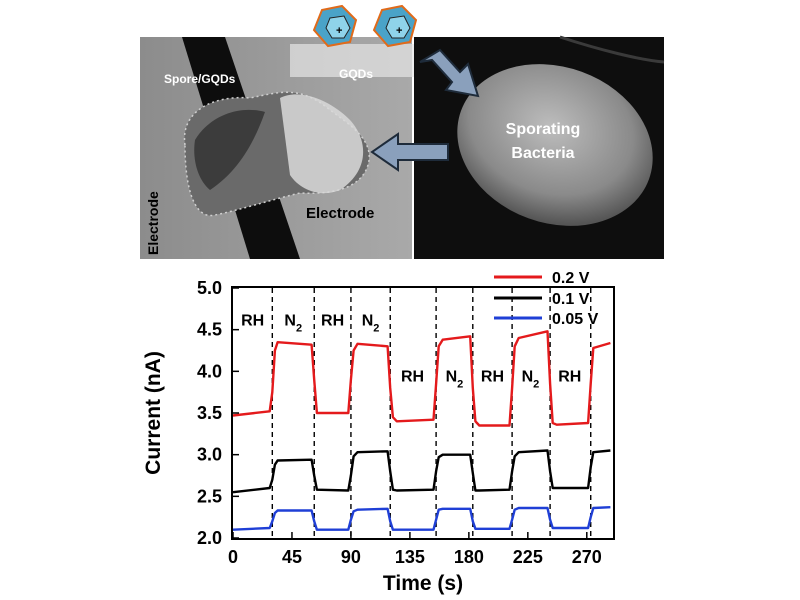 The width and height of the screenshot is (800, 600). I want to click on y-tick-label: 3.5, so click(209, 413).